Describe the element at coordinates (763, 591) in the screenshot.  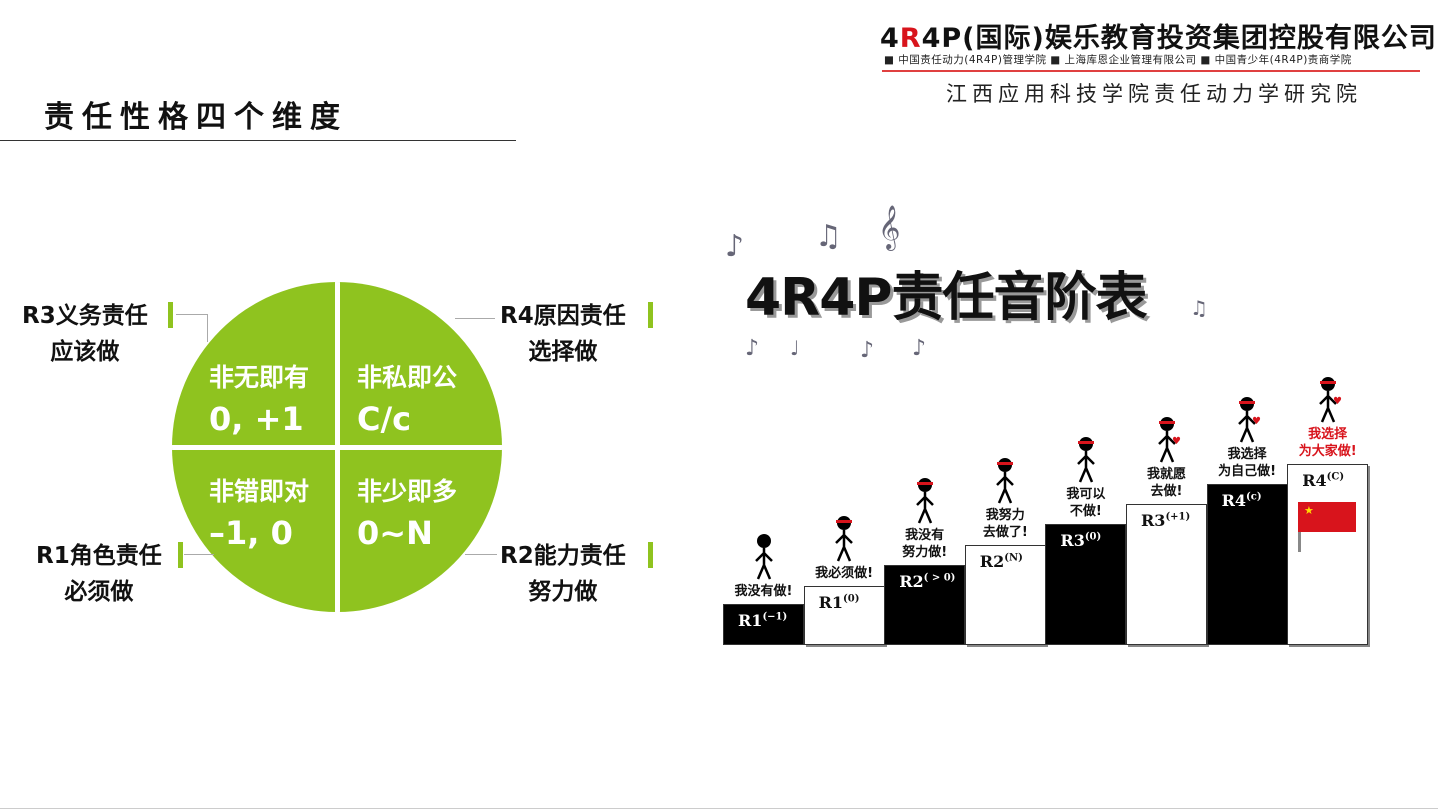
I see `step-caption: 我没有做!` at that location.